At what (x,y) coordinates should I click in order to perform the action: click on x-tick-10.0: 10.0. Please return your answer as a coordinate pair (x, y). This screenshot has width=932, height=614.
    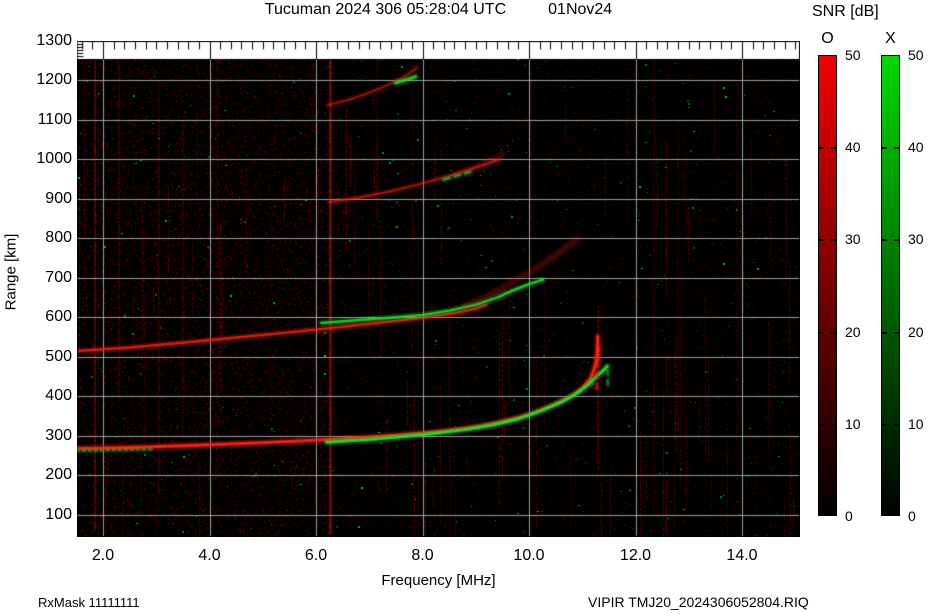
    Looking at the image, I should click on (529, 555).